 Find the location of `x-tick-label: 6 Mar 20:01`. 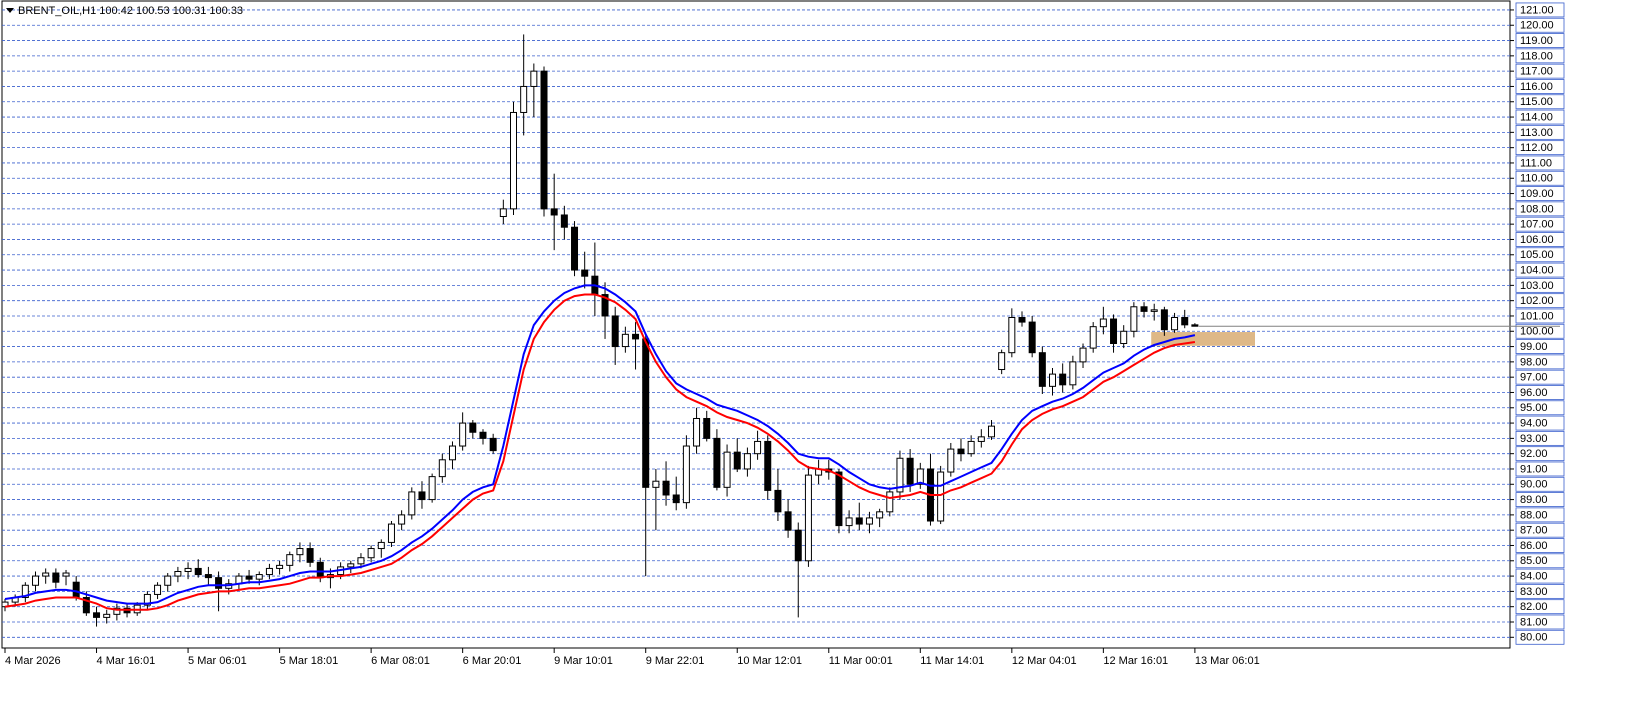

x-tick-label: 6 Mar 20:01 is located at coordinates (492, 661).